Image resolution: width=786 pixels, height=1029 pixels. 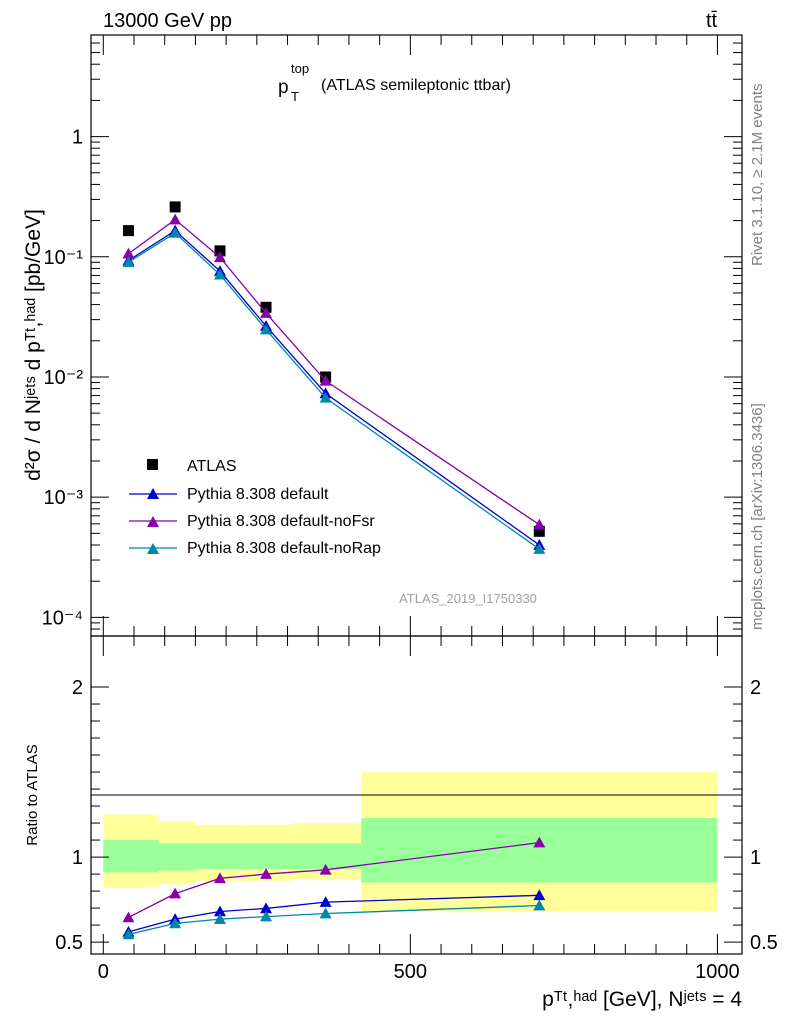 I want to click on x-axis-title: pᵀᵗ,ʰᵃᵈ [GeV], Nʲᵉᵗˢ = 4, so click(x=642, y=999).